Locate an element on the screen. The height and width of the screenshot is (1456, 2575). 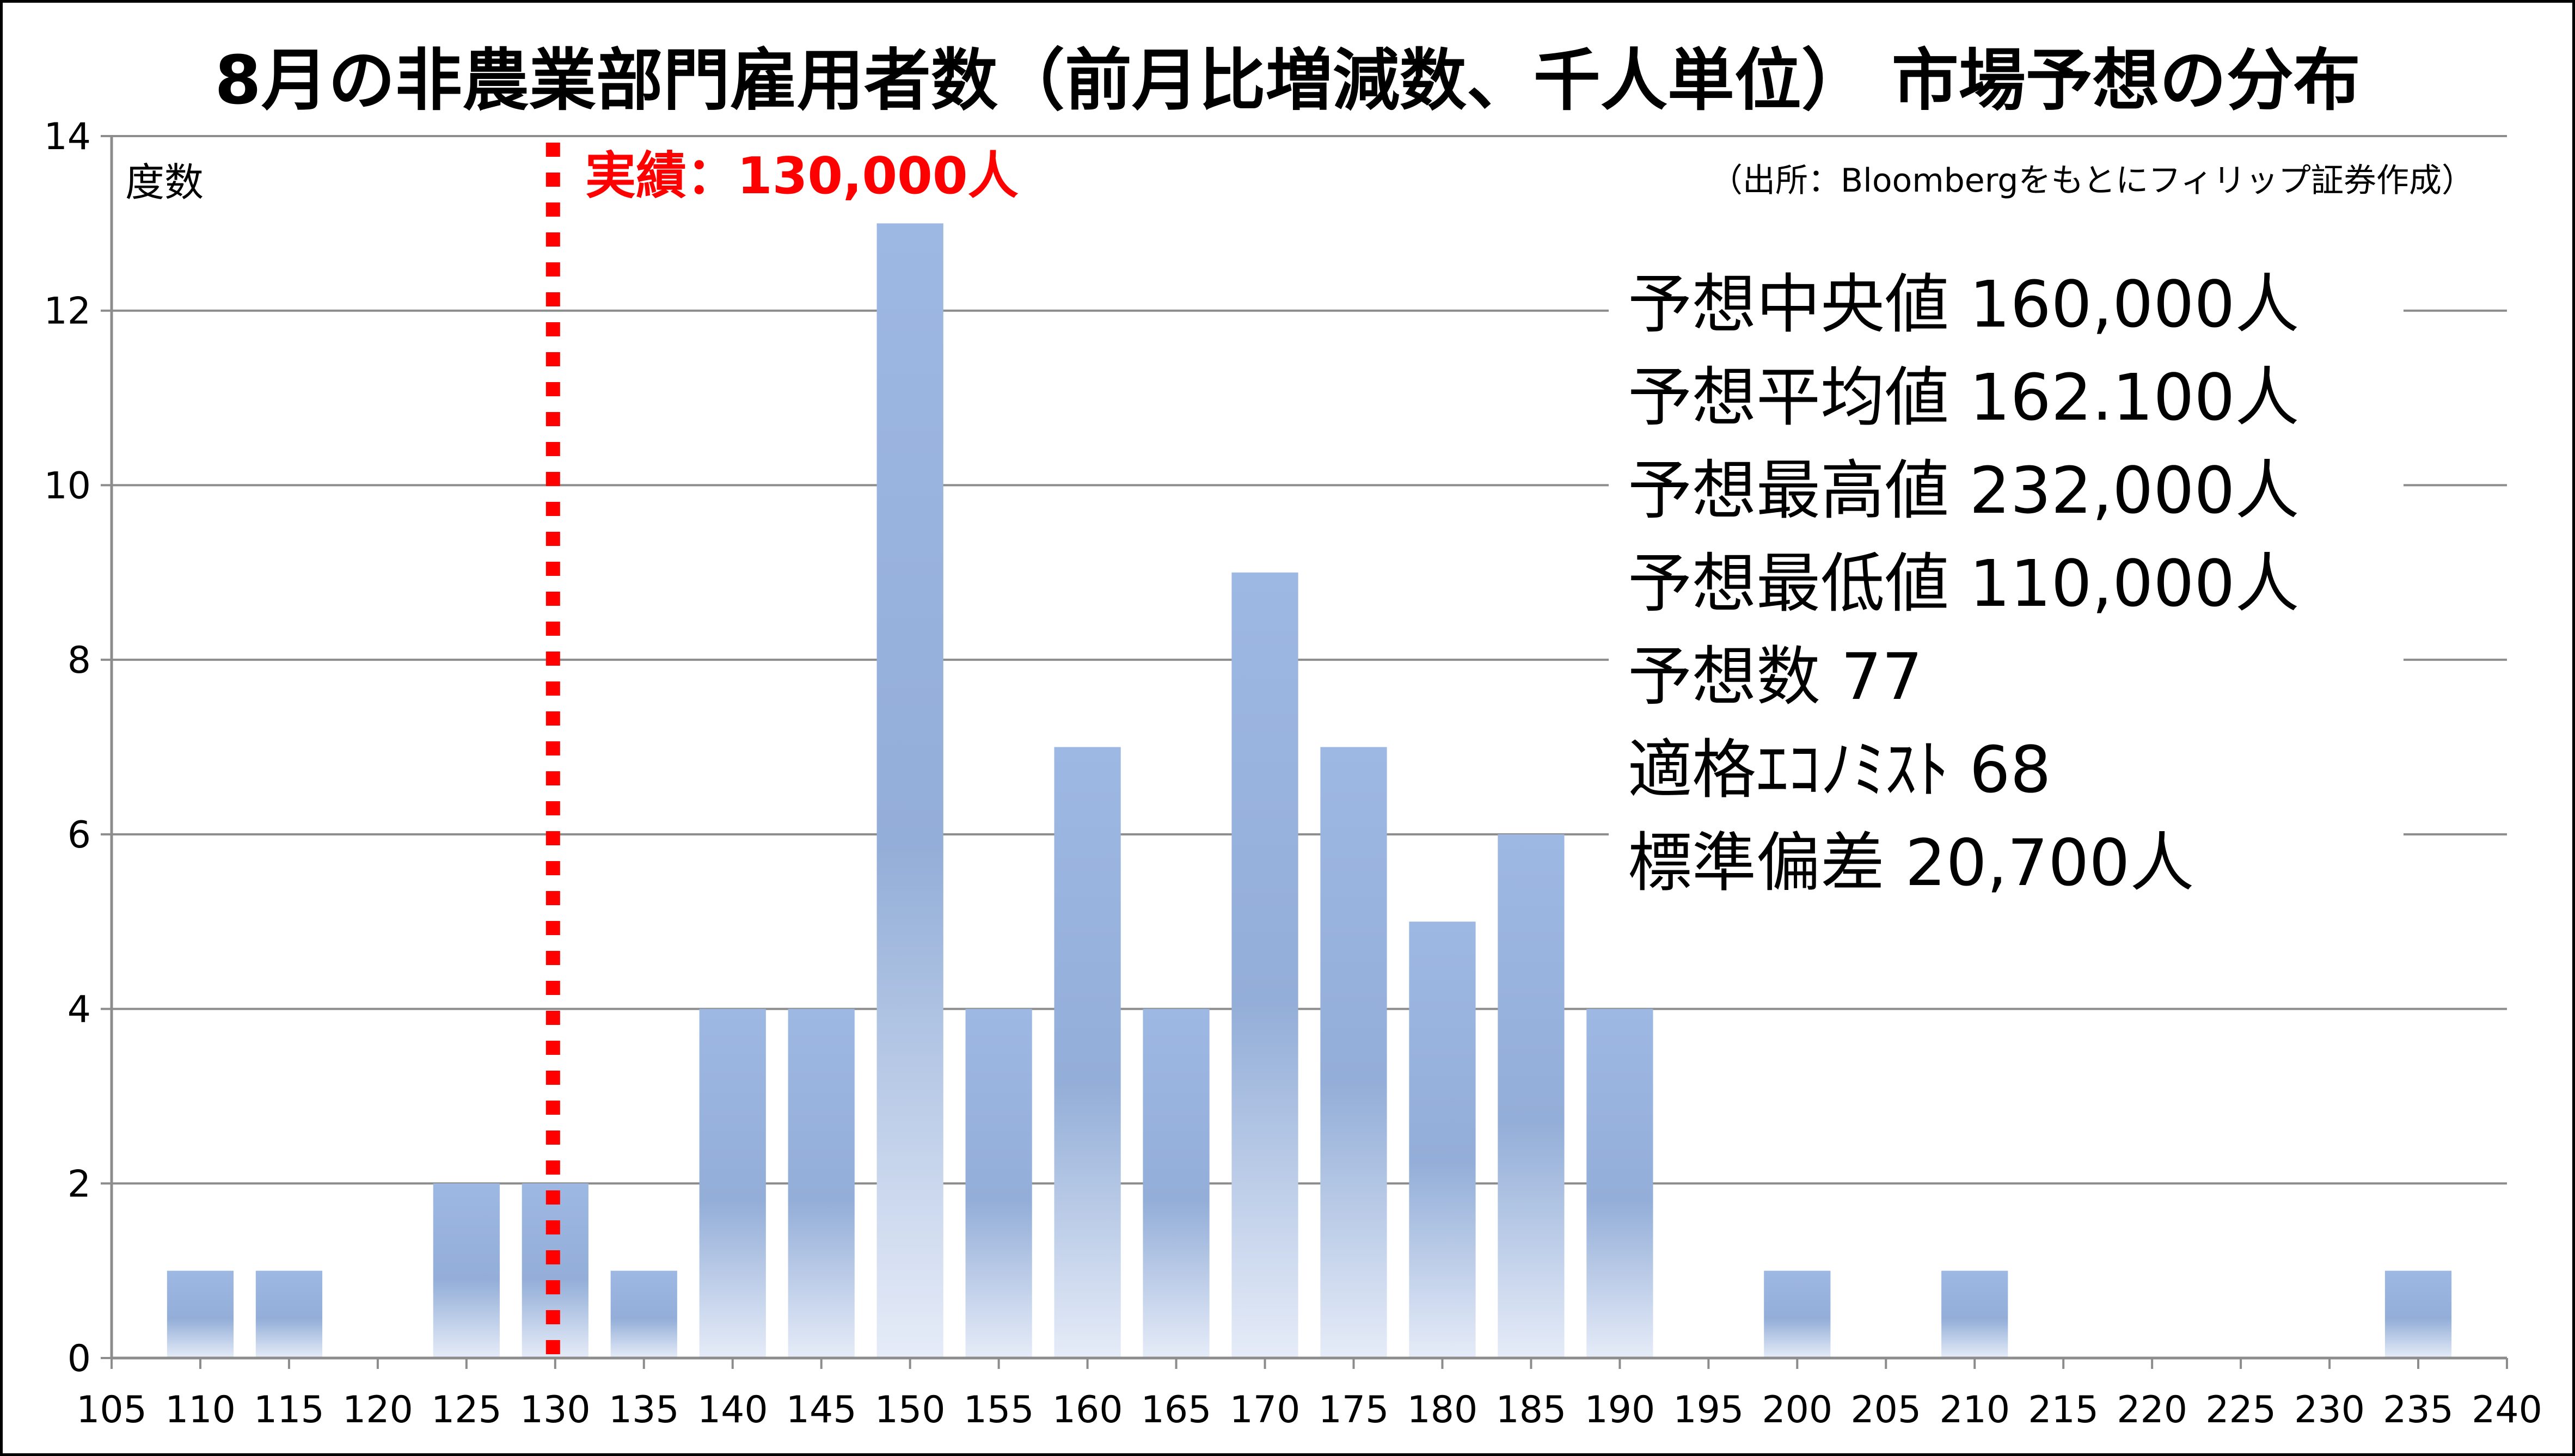
x-tick-label: 170 is located at coordinates (1265, 1410).